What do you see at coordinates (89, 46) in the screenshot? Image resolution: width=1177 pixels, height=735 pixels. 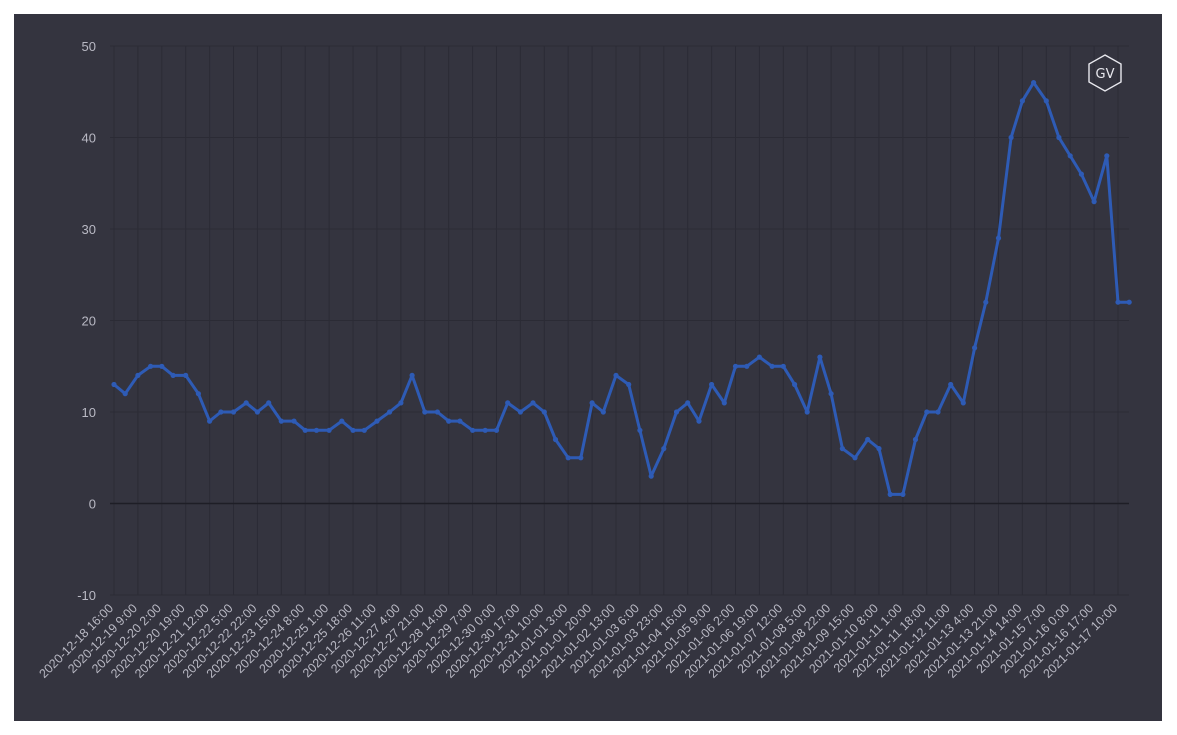 I see `y-tick-label: 50` at bounding box center [89, 46].